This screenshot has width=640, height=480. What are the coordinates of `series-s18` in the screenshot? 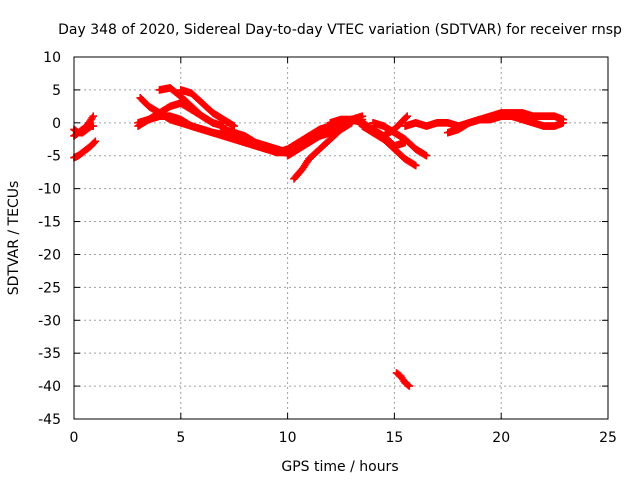 It's located at (505, 124).